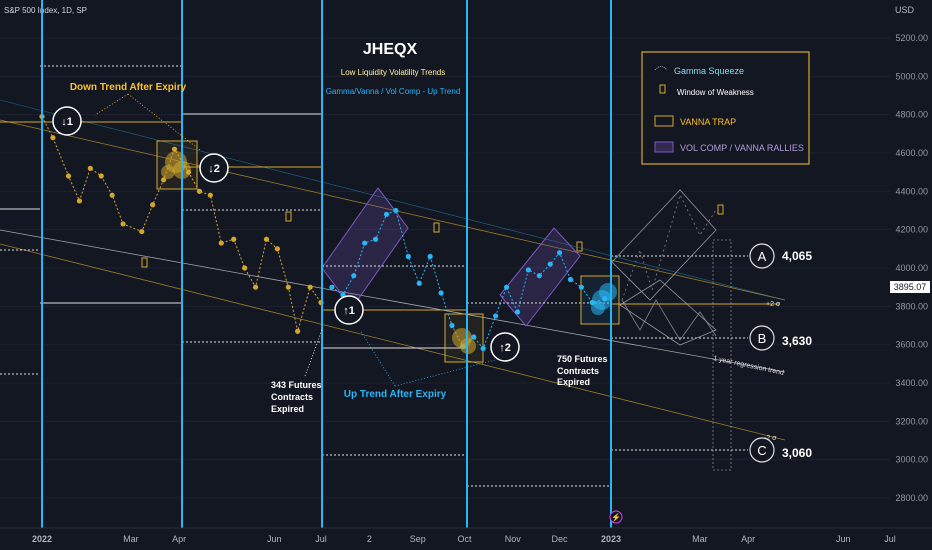 The width and height of the screenshot is (932, 550). I want to click on svg-text: ↑2, so click(505, 348).